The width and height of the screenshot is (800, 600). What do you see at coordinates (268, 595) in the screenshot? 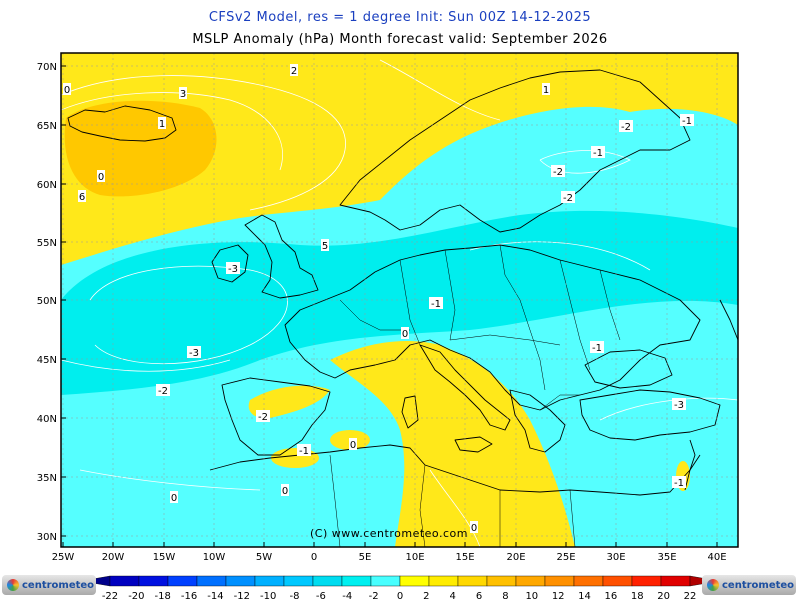
I see `colorbar-label: -10` at bounding box center [268, 595].